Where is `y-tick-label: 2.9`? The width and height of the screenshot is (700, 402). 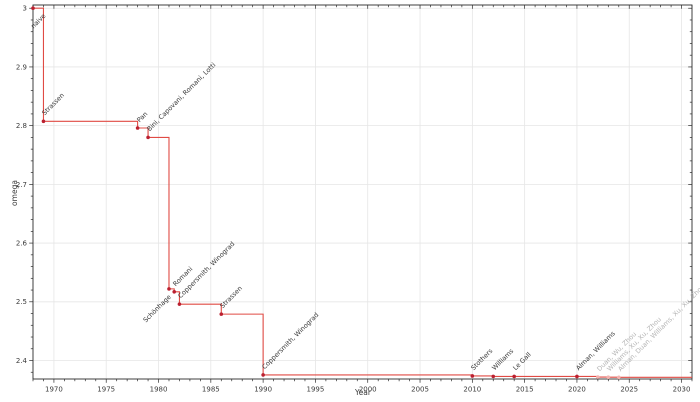 y-tick-label: 2.9 is located at coordinates (21, 67).